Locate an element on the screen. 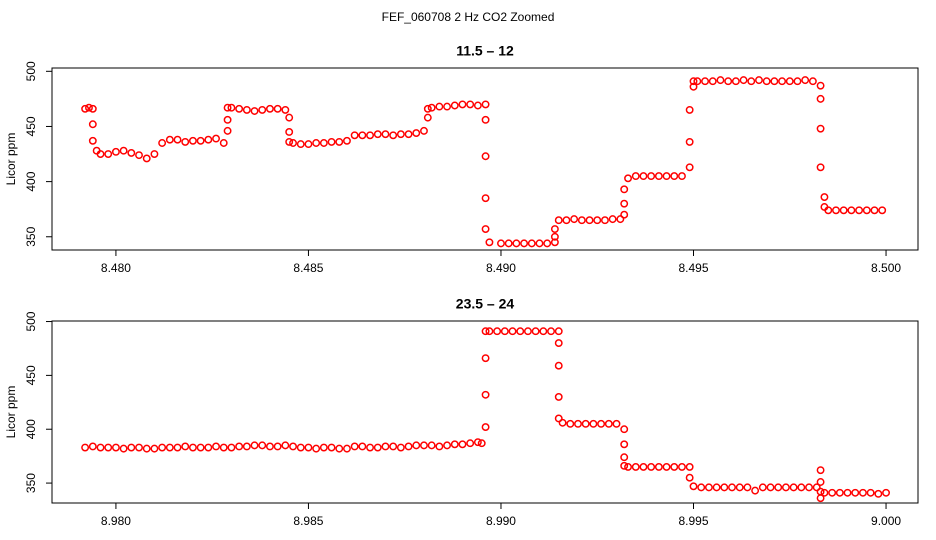  x-tick-label: 8.480 is located at coordinates (116, 268).